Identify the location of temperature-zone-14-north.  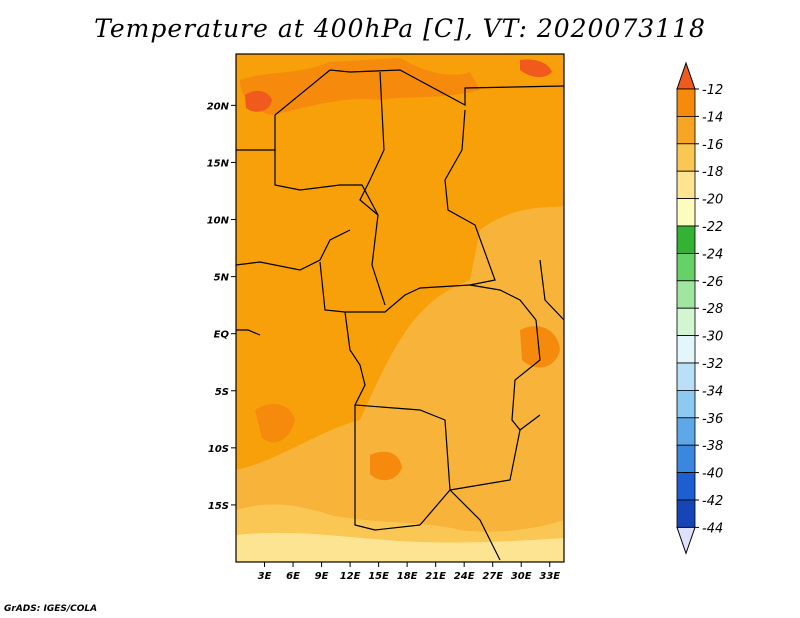
(360, 86).